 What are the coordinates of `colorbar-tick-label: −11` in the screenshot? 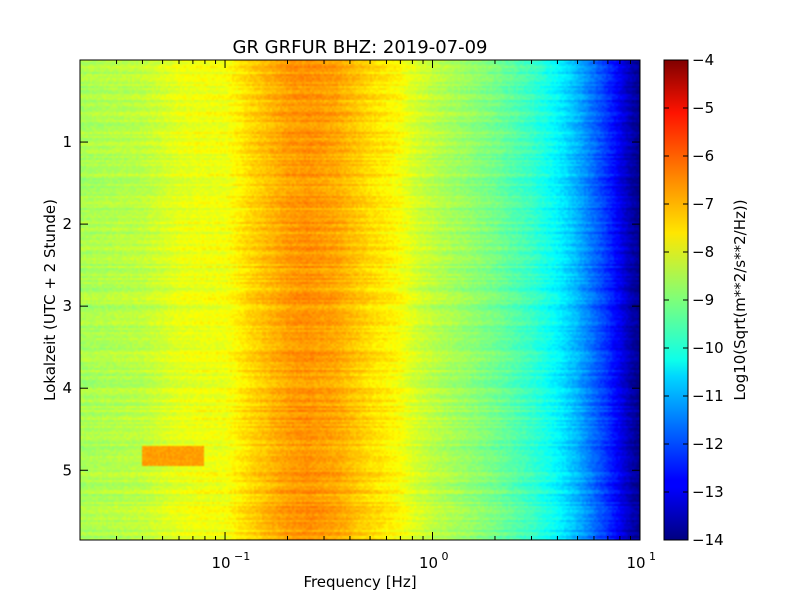 It's located at (708, 396).